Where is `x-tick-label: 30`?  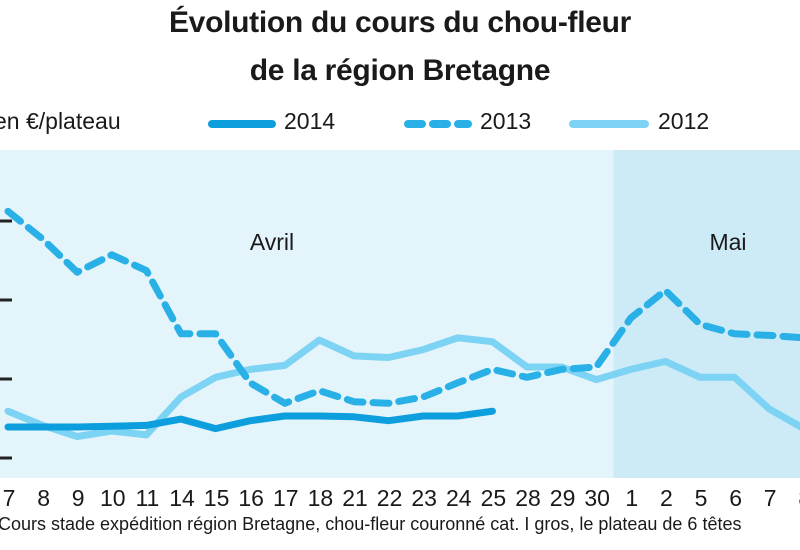 x-tick-label: 30 is located at coordinates (597, 498).